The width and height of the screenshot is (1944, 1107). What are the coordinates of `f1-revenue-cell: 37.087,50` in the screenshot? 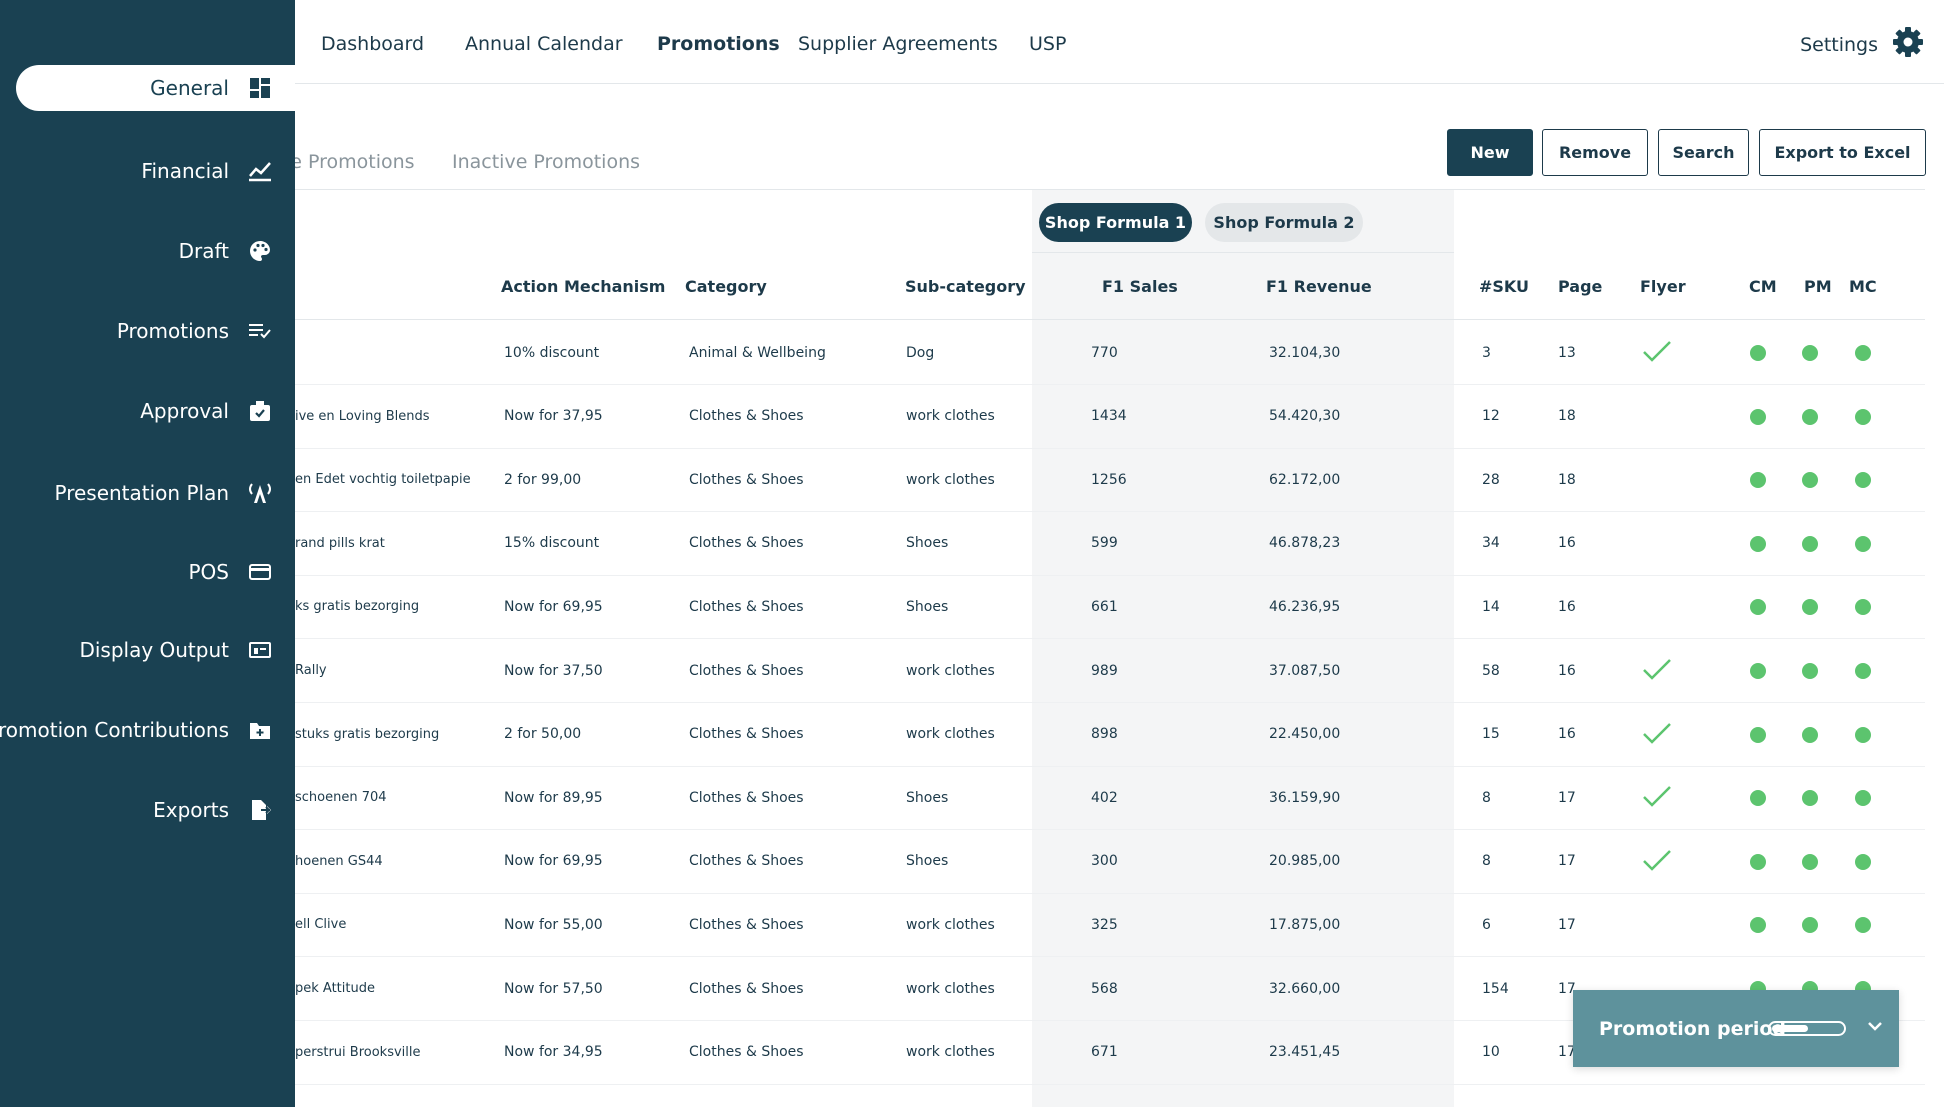 It's located at (1305, 670).